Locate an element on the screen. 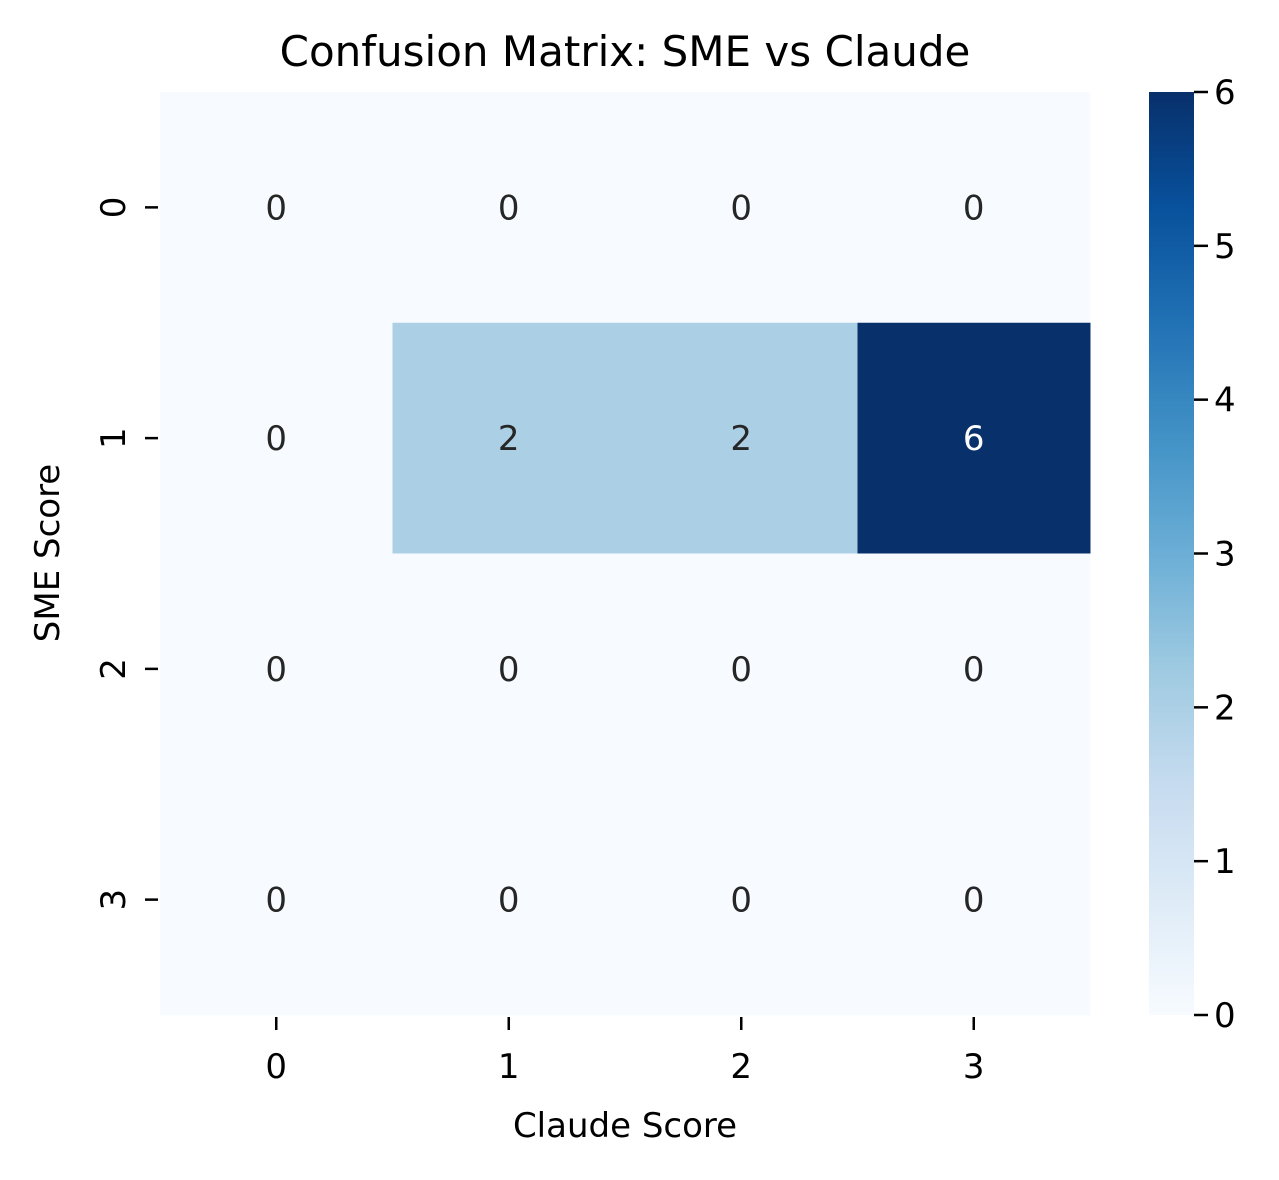 This screenshot has width=1279, height=1180. colorbar-tick-label: 5 is located at coordinates (1225, 247).